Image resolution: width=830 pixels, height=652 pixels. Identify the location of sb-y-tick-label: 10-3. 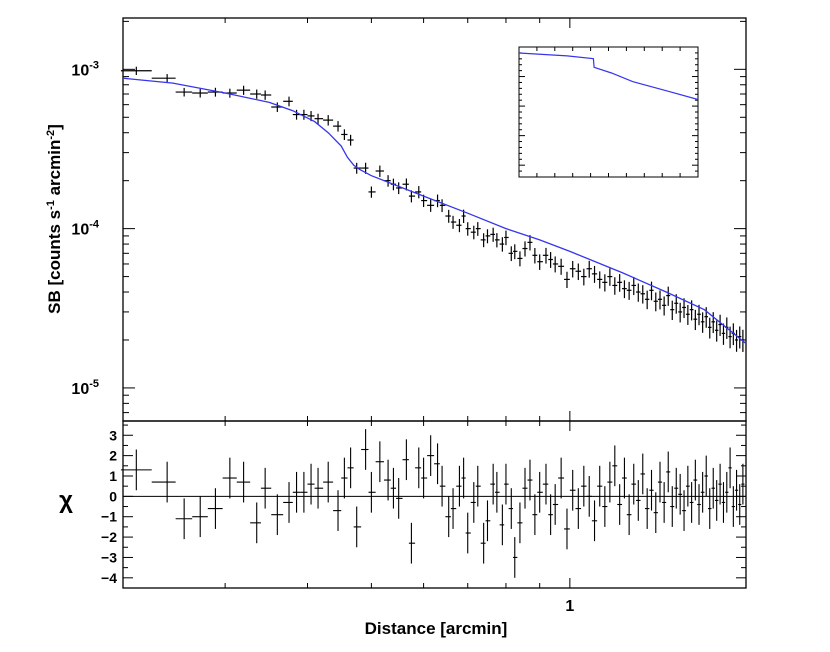
(85, 69).